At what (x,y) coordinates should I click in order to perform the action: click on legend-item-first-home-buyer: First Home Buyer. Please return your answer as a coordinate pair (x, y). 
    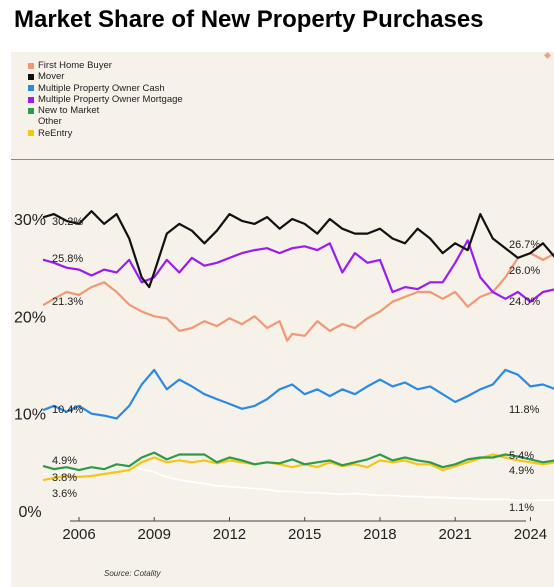
    Looking at the image, I should click on (105, 65).